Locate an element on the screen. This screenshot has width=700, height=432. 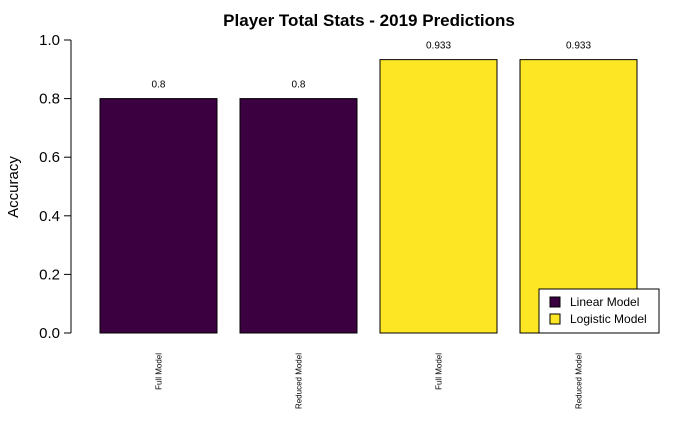
legend-label: Logistic Model is located at coordinates (608, 319).